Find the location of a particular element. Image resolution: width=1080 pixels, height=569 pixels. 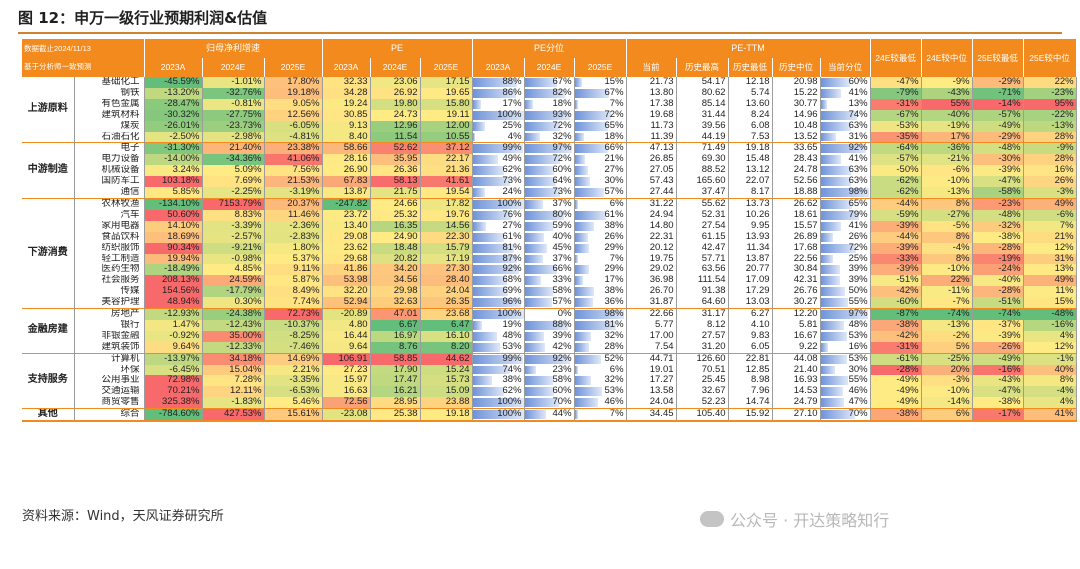

value-cell: 13.73 is located at coordinates (750, 203).